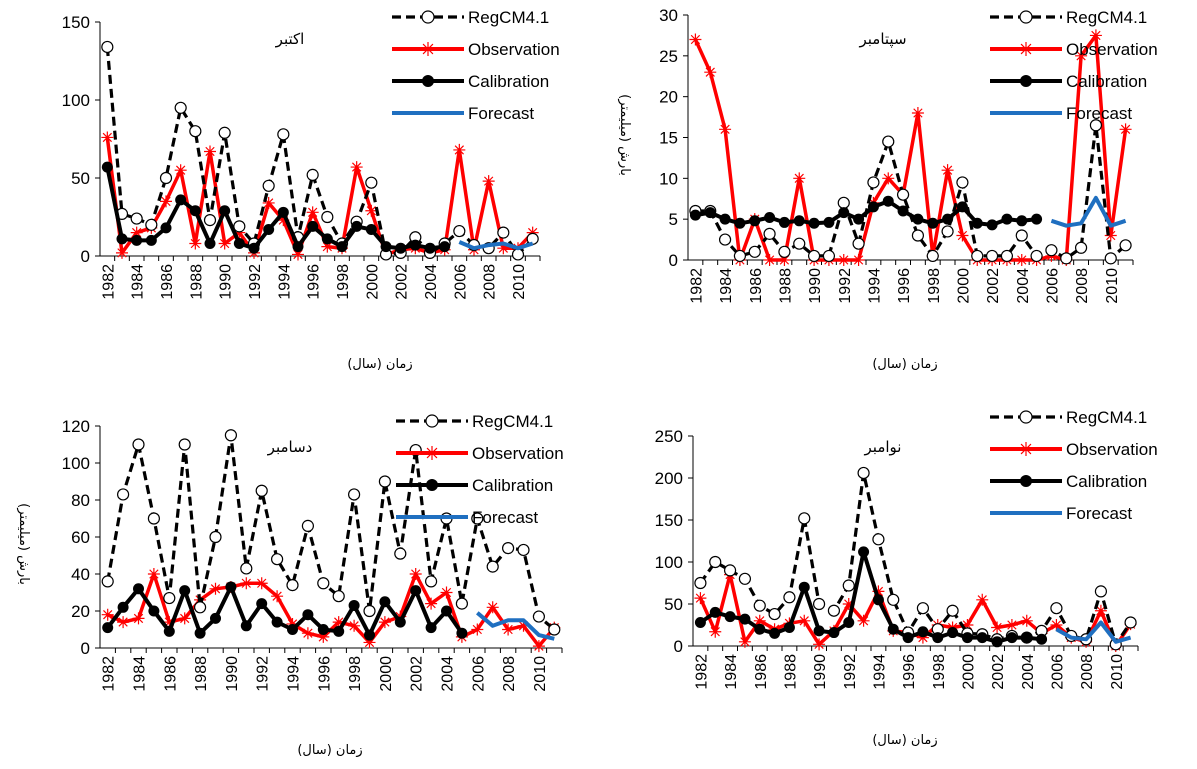  Describe the element at coordinates (108, 282) in the screenshot. I see `x-tick-label: 1982` at that location.